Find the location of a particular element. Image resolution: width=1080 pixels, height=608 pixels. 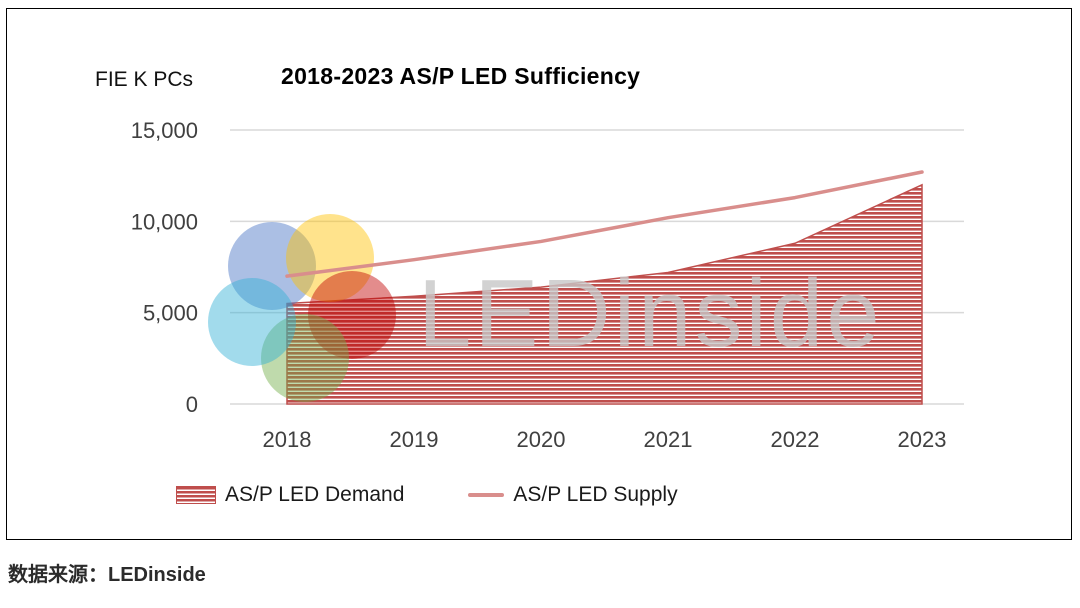

legend-label-supply: AS/P LED Supply is located at coordinates (595, 494).